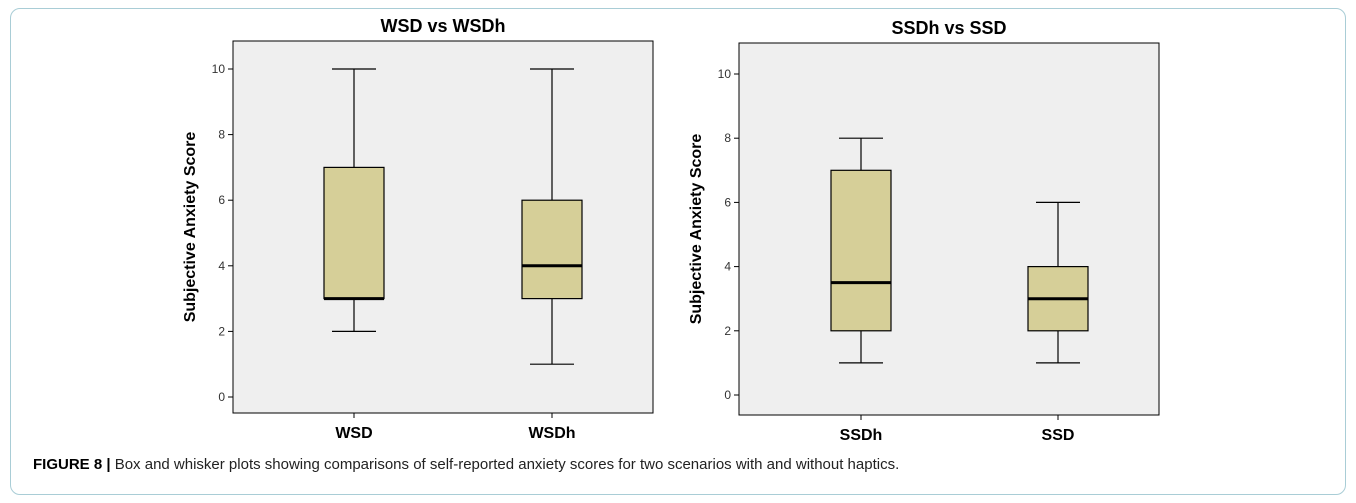 Image resolution: width=1356 pixels, height=503 pixels. Describe the element at coordinates (1058, 435) in the screenshot. I see `x-tick-label: SSD` at that location.